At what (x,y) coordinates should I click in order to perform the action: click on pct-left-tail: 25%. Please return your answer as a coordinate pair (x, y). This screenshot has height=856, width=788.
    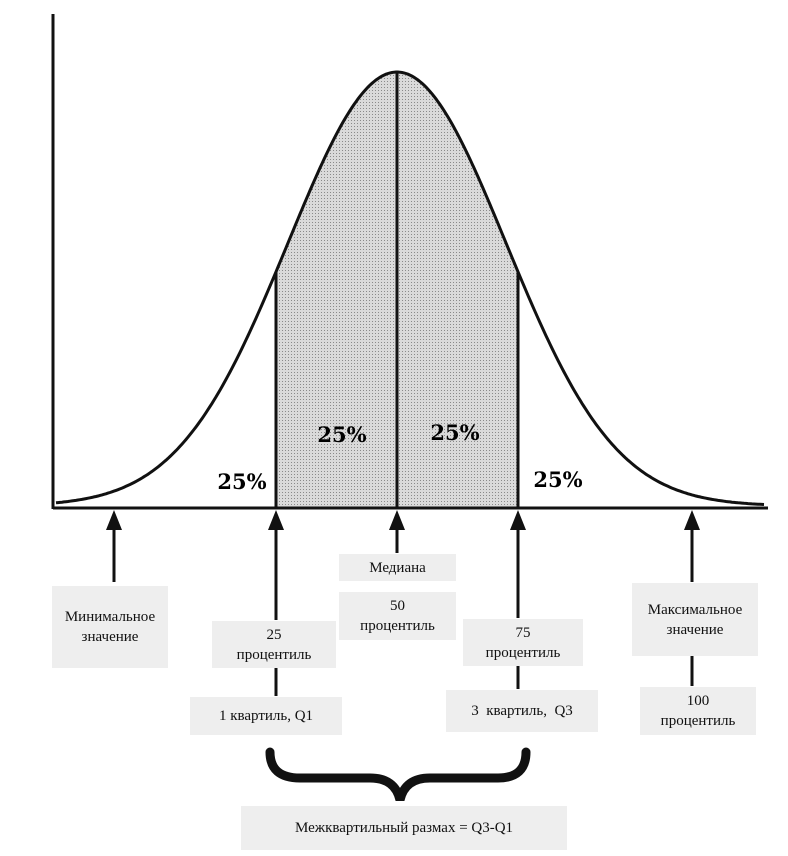
    Looking at the image, I should click on (241, 481).